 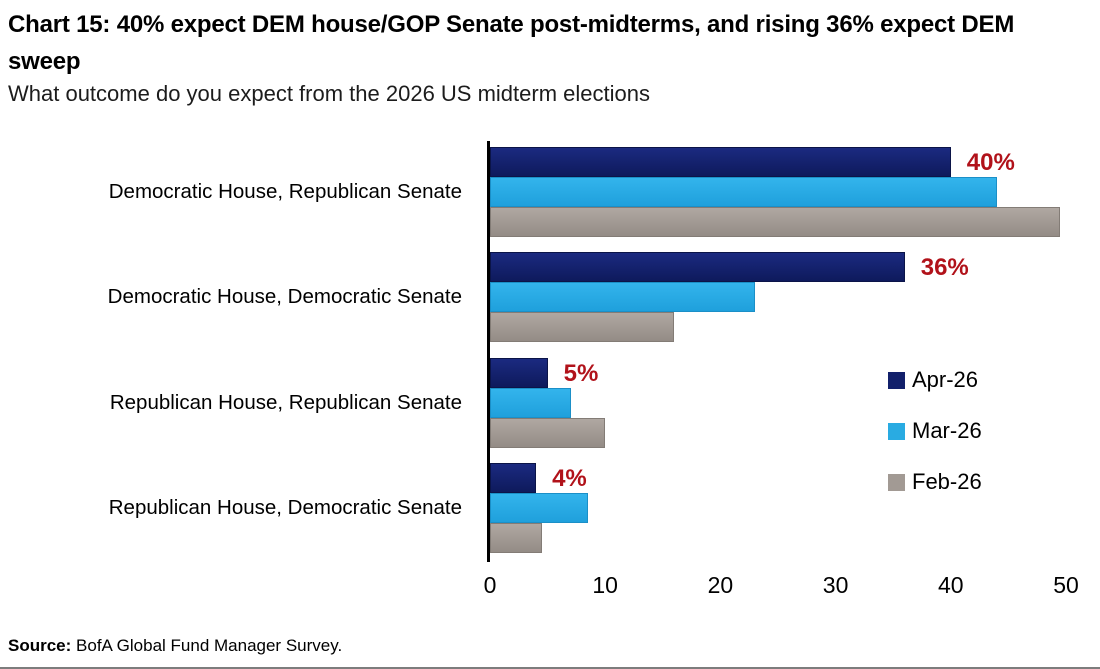 I want to click on category-label: Republican House, Democratic Senate, so click(x=285, y=507).